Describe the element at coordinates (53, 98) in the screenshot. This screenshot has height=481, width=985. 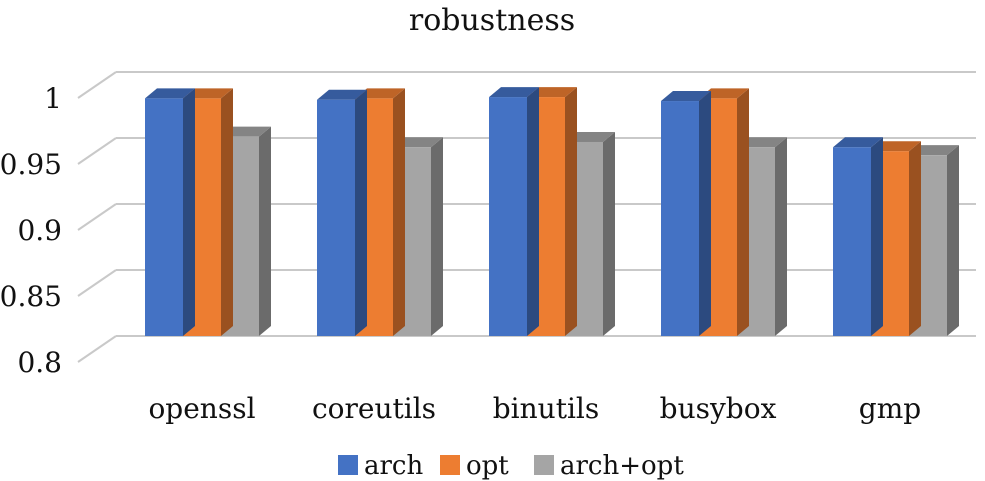
I see `y-tick-label: 1` at that location.